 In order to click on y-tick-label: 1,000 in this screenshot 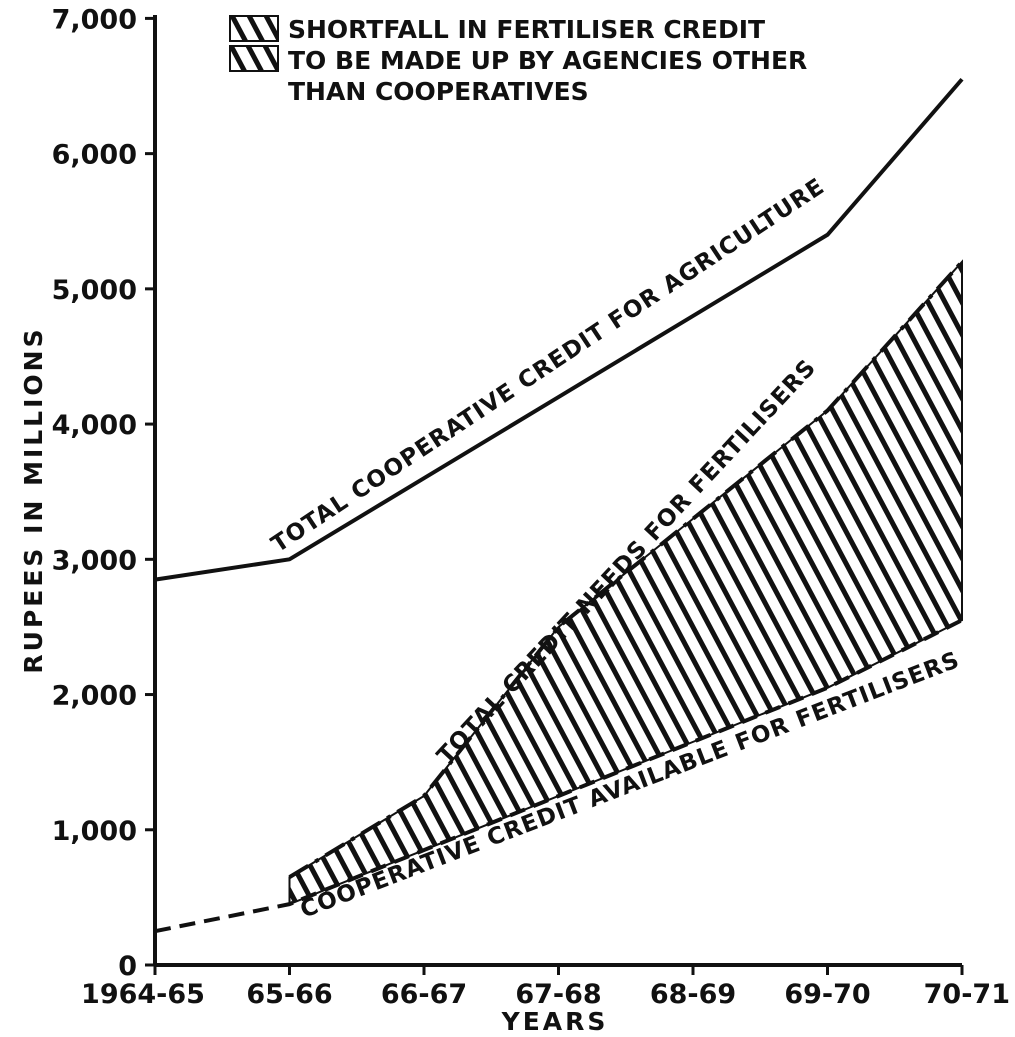, I will do `click(94, 831)`.